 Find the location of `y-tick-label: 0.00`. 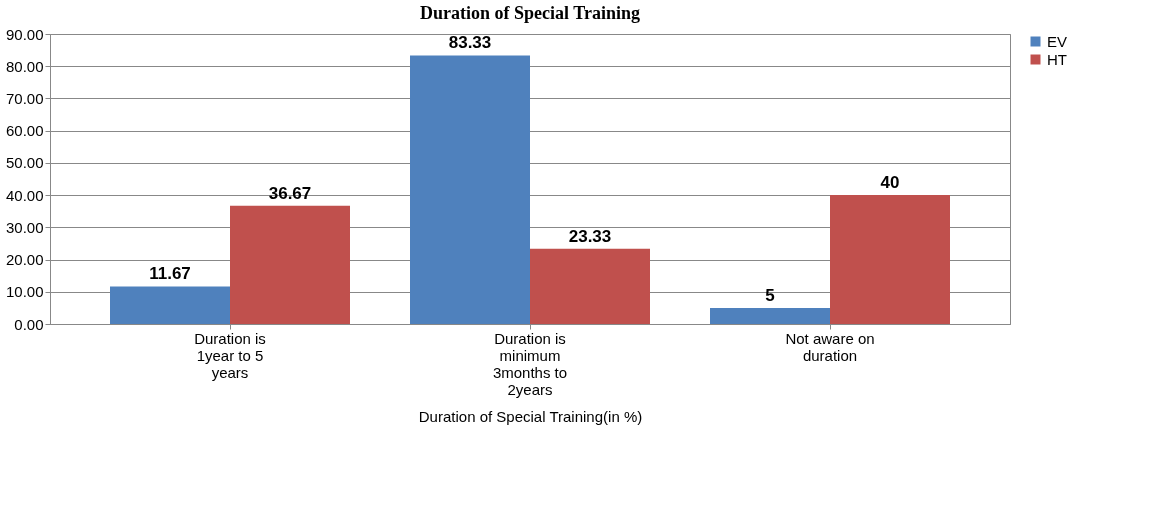

y-tick-label: 0.00 is located at coordinates (29, 324).